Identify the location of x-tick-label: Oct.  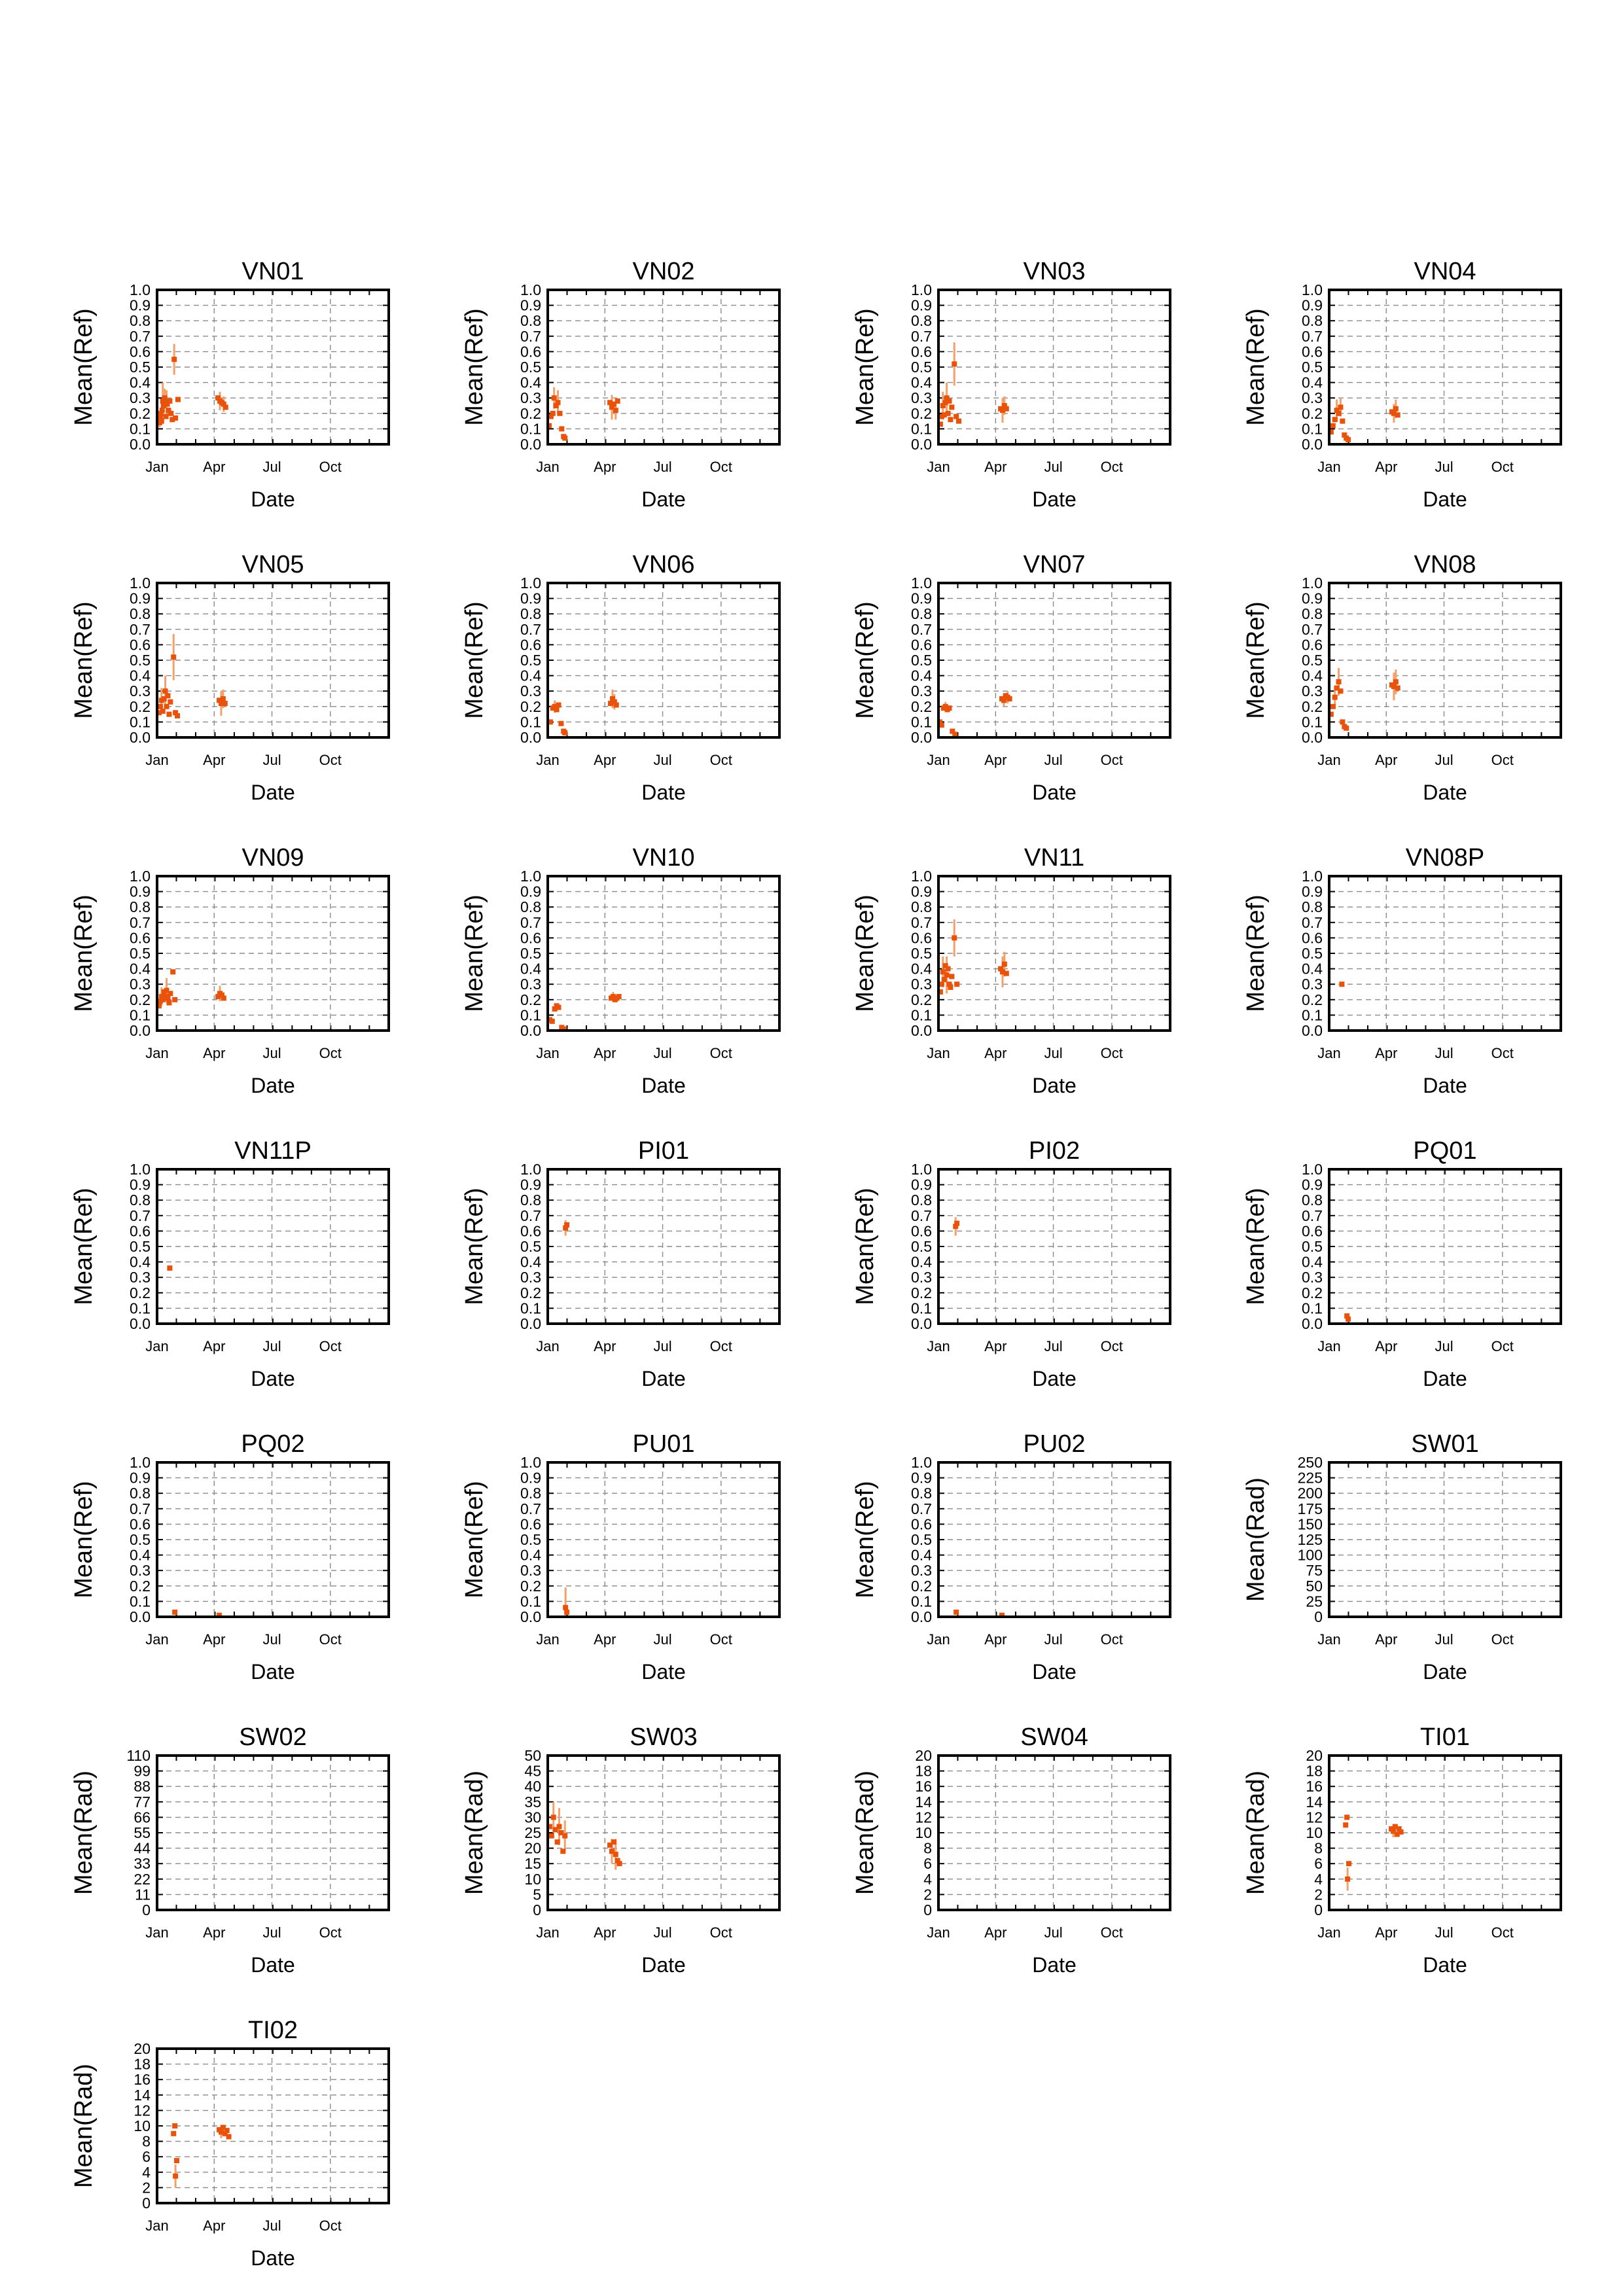
(721, 1346).